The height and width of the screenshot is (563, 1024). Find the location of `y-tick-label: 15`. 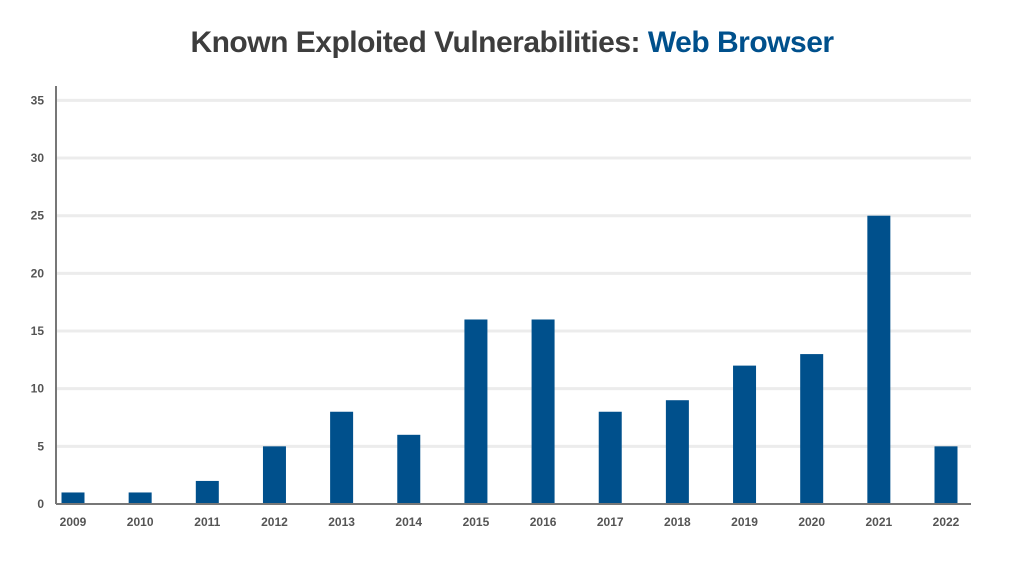

y-tick-label: 15 is located at coordinates (38, 331).